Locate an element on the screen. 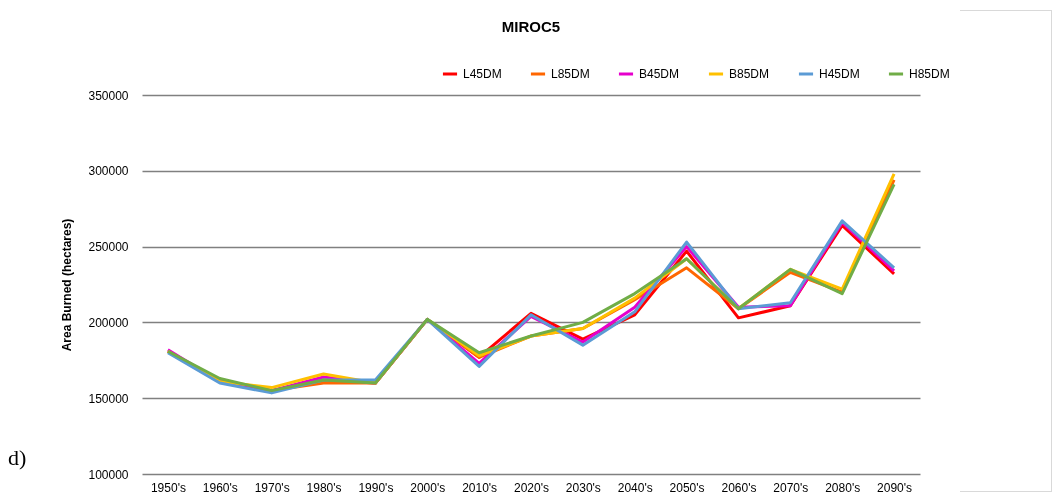  x-tick-label: 2040's is located at coordinates (635, 487).